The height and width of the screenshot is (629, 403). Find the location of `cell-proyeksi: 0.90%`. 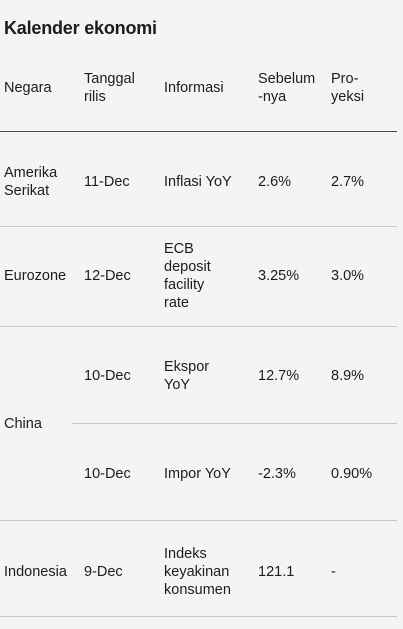

cell-proyeksi: 0.90% is located at coordinates (352, 474).